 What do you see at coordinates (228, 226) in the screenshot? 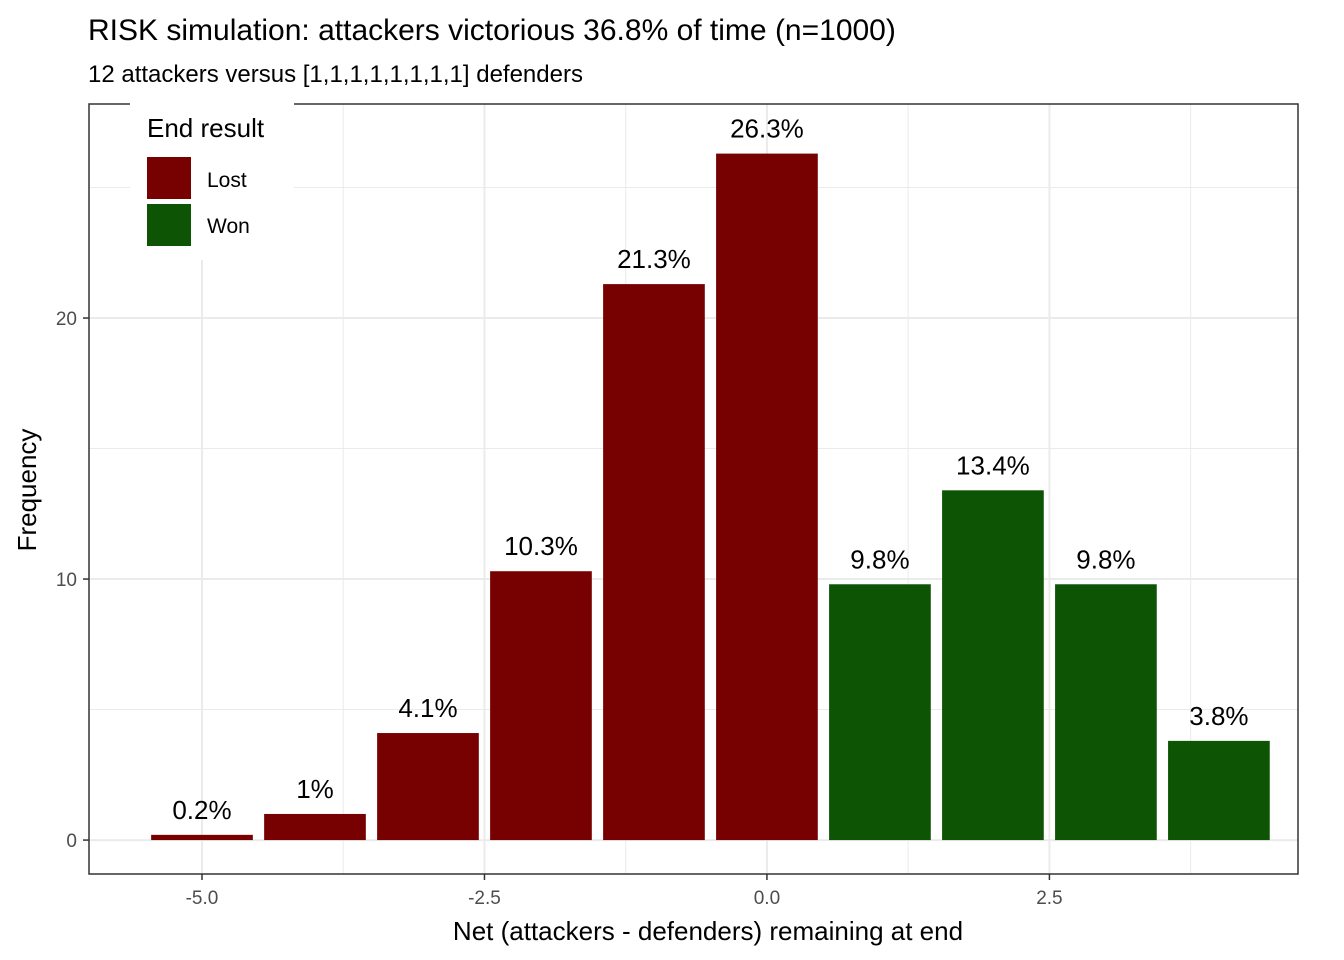
I see `legend-label-won: Won` at bounding box center [228, 226].